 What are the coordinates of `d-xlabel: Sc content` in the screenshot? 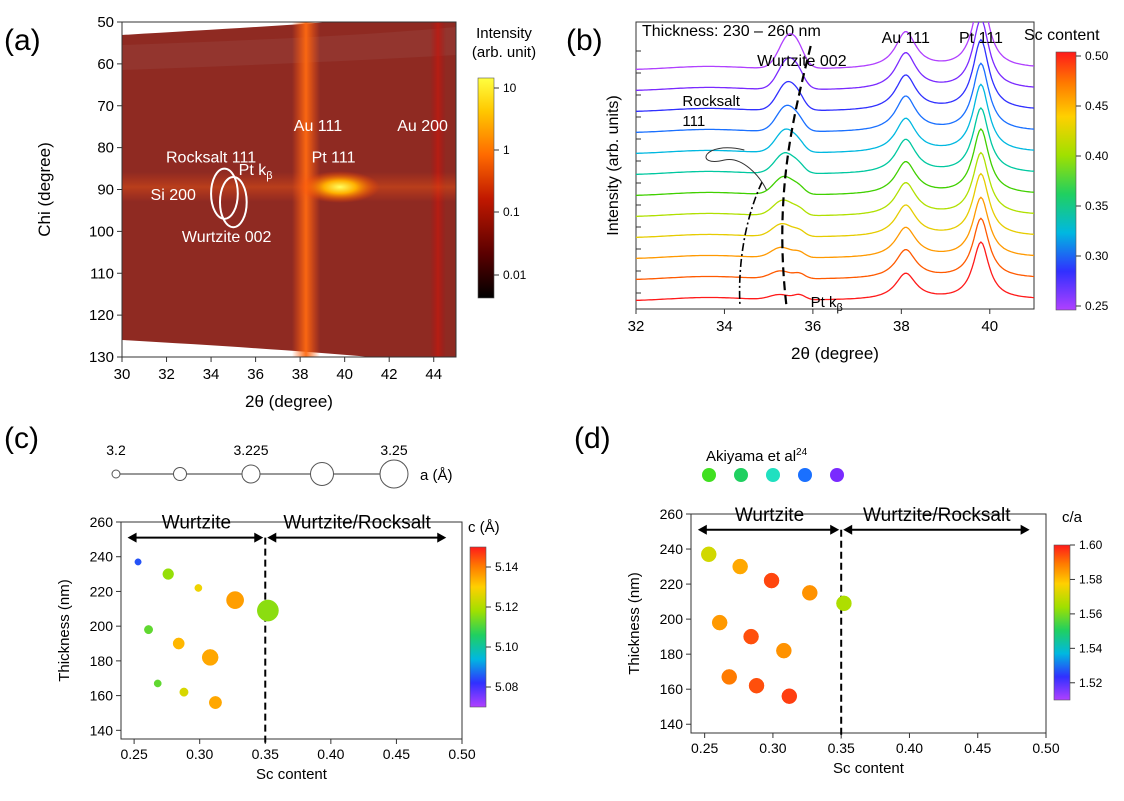 It's located at (869, 768).